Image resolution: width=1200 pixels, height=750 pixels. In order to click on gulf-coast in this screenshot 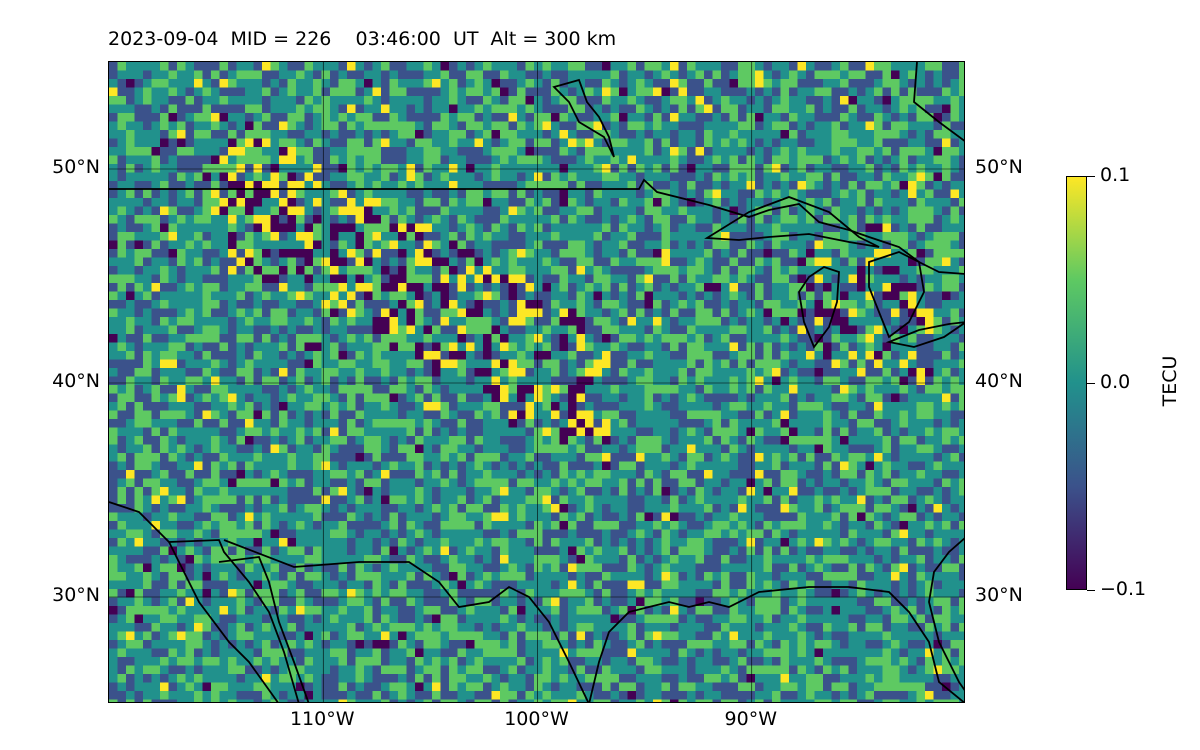, I will do `click(776, 644)`.